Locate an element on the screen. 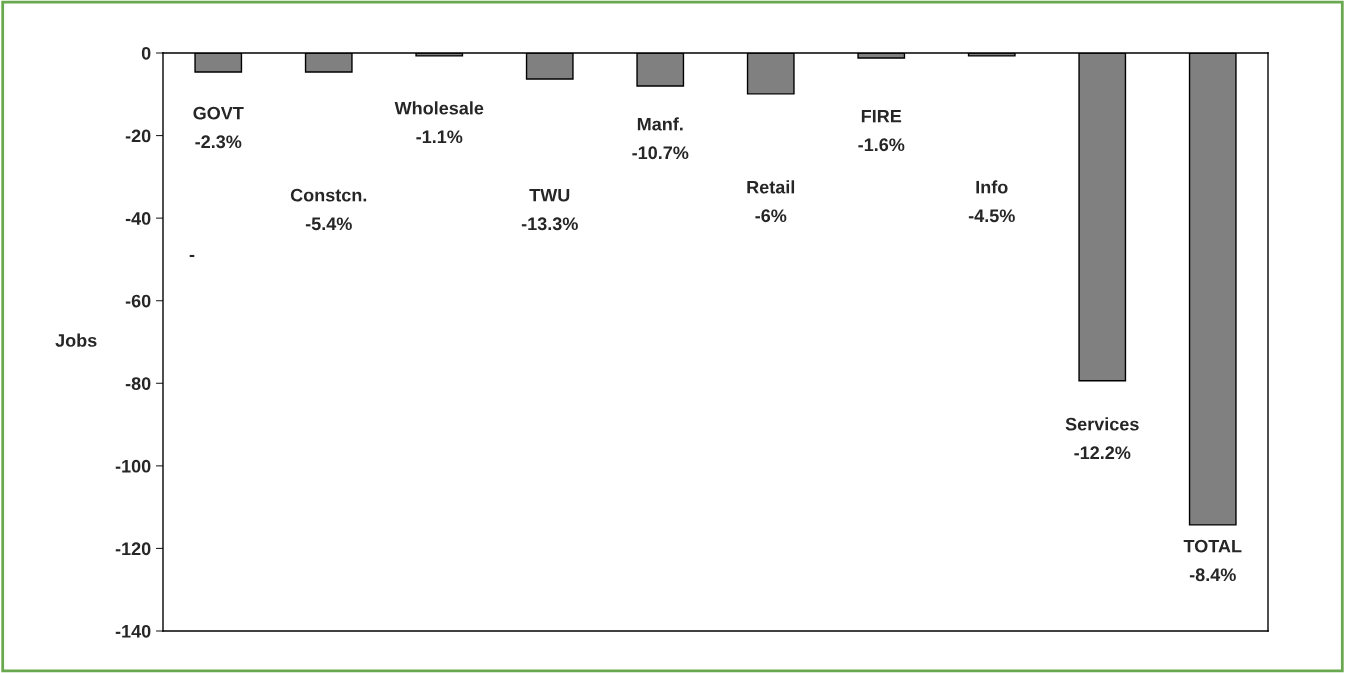  x-tick-label: Retail -6% is located at coordinates (771, 201).